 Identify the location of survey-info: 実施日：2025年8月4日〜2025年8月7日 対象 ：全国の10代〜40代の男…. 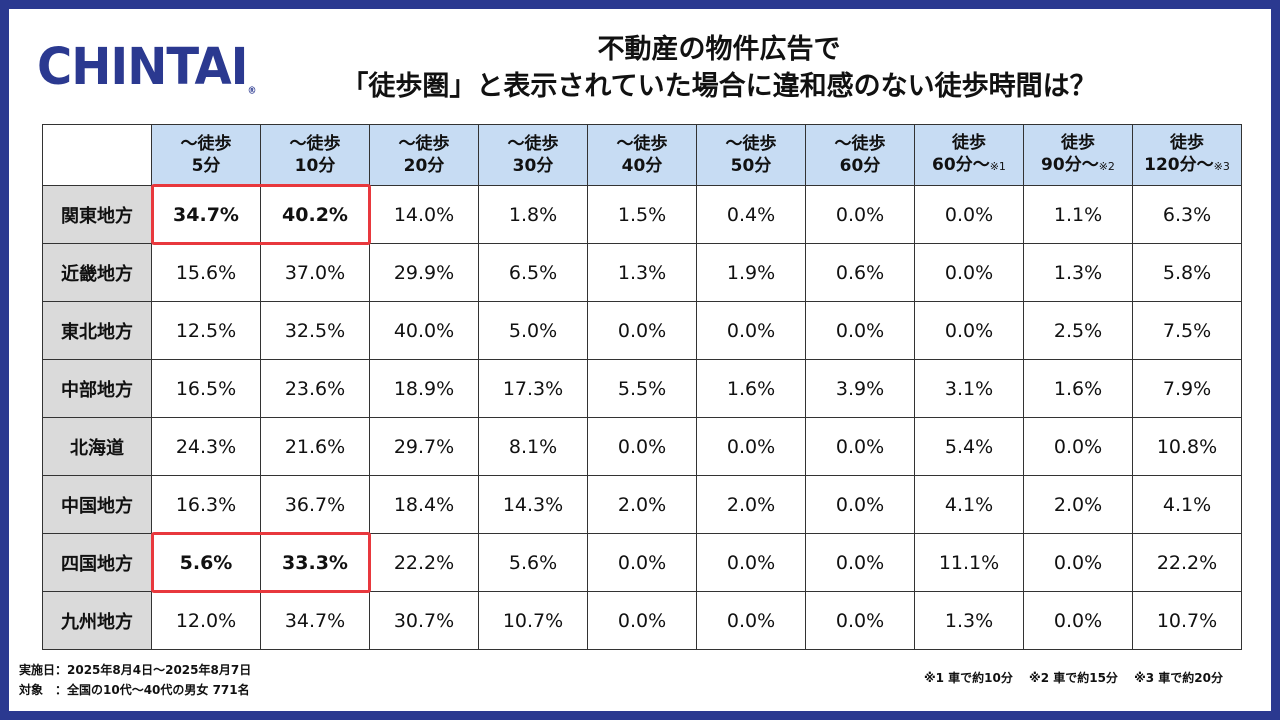
(135, 680).